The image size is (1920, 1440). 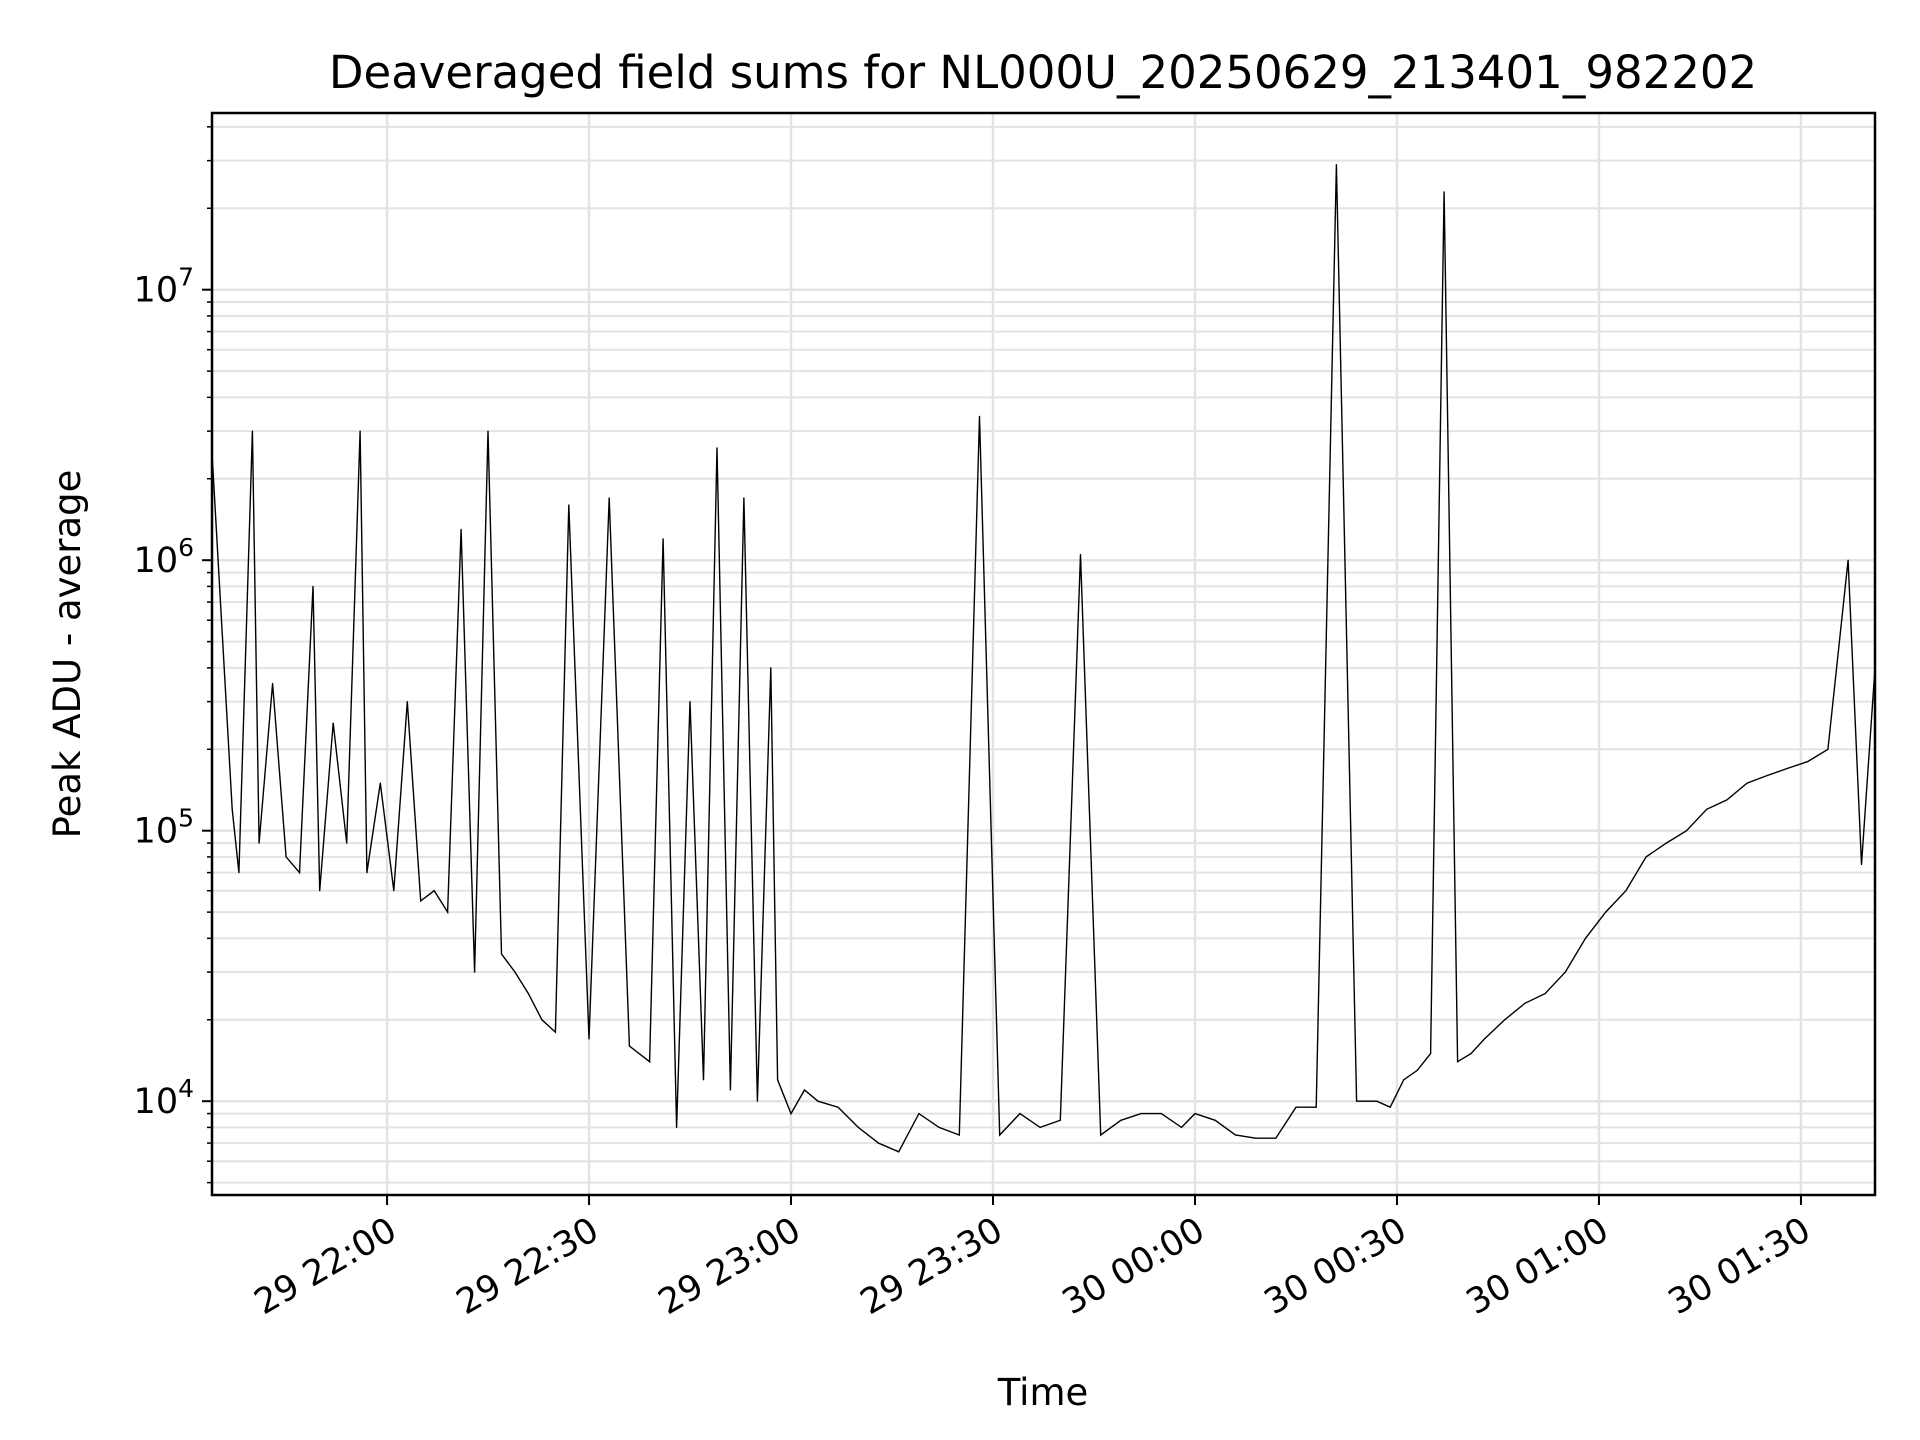 What do you see at coordinates (186, 547) in the screenshot?
I see `y-tick-exponent: 6` at bounding box center [186, 547].